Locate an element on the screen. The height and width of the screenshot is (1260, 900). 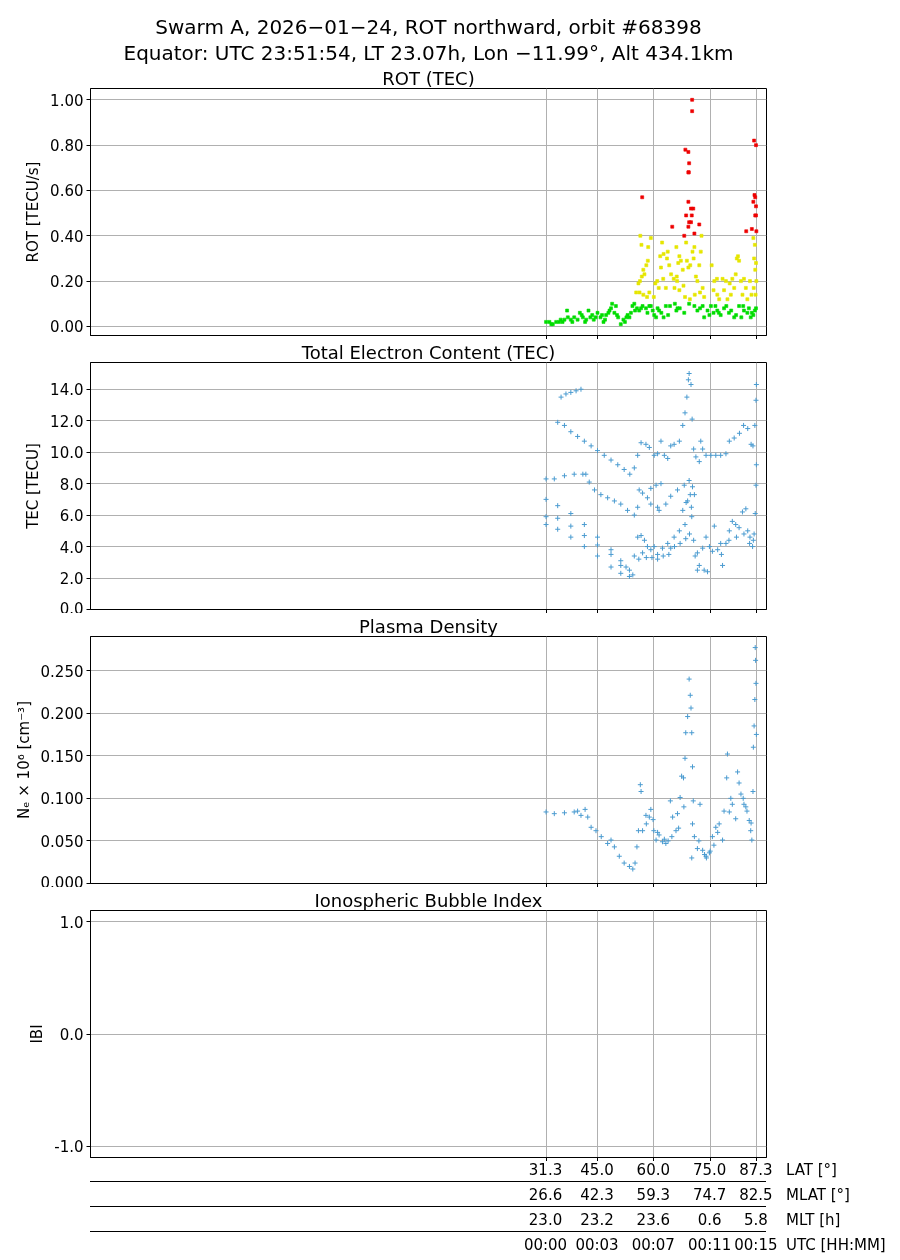
text: 00:07 is located at coordinates (653, 1245).